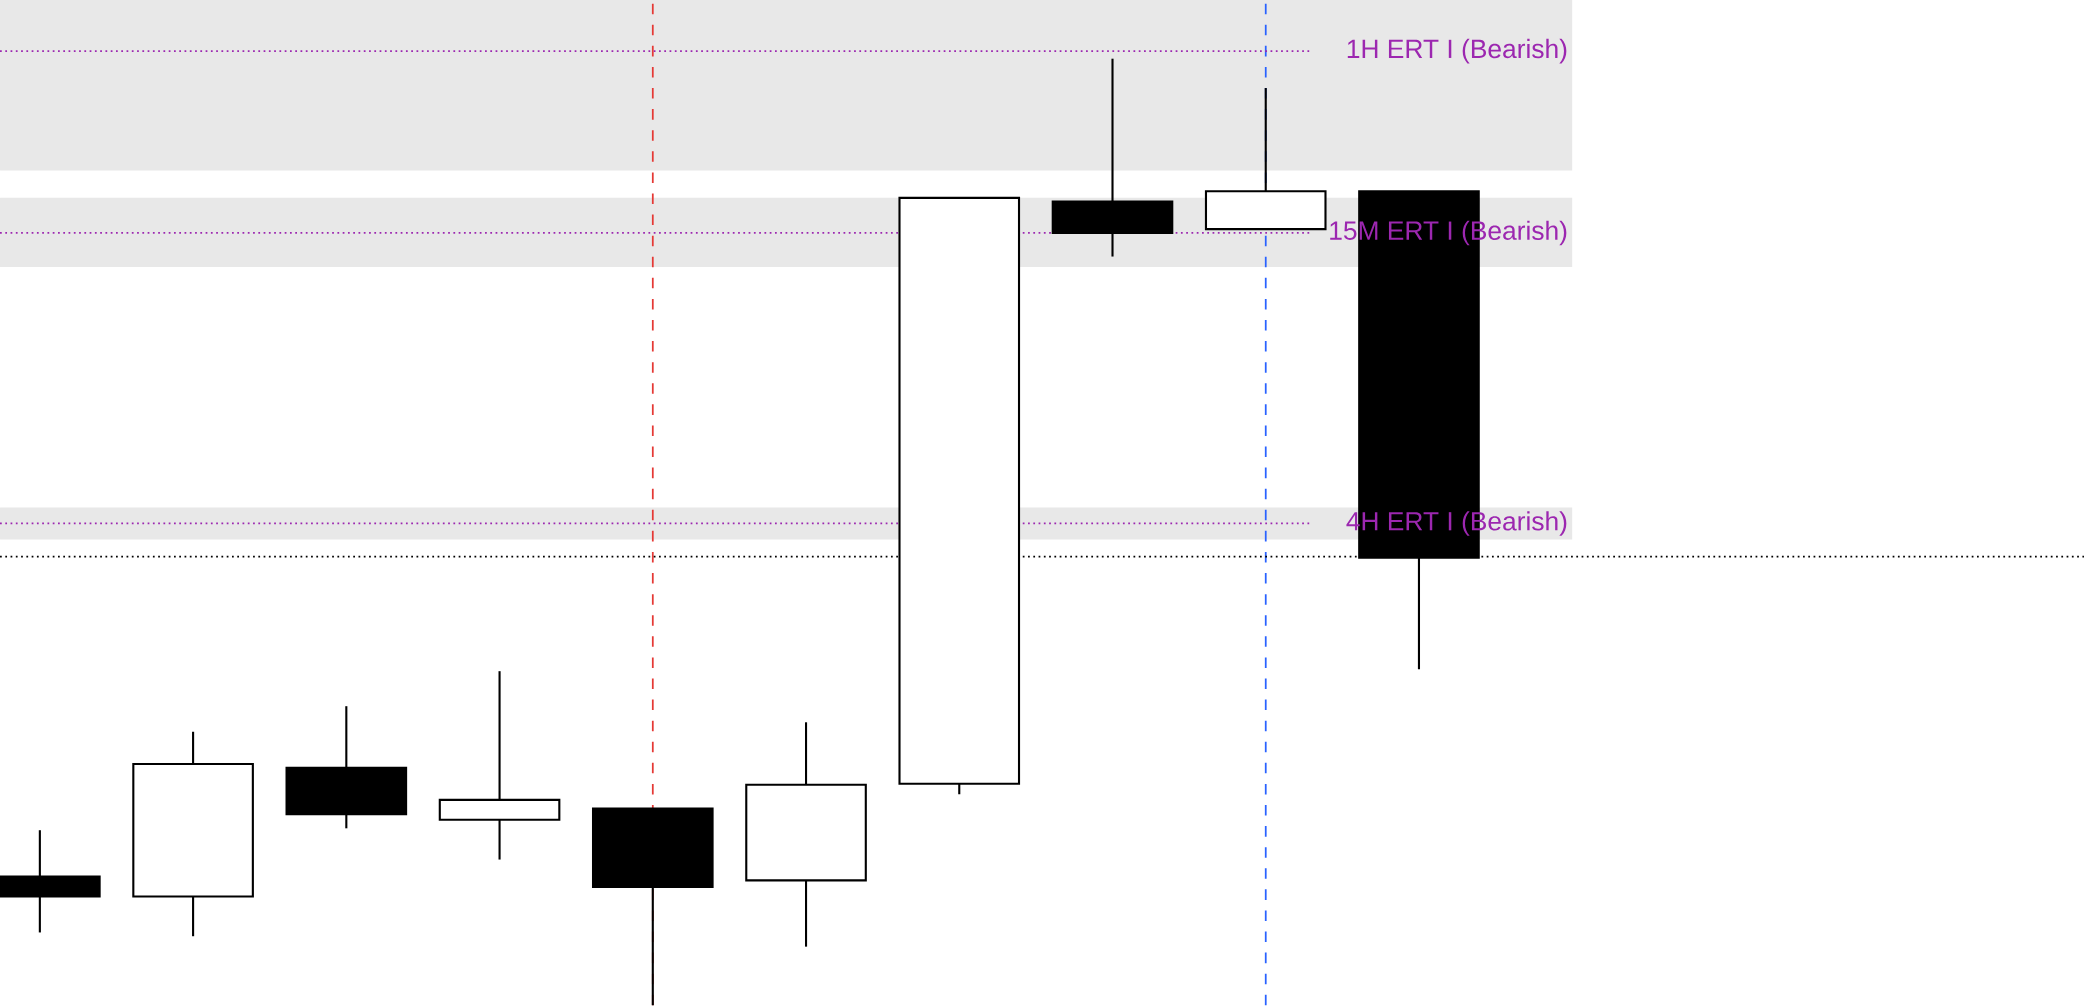 The width and height of the screenshot is (2084, 1006). What do you see at coordinates (1457, 51) in the screenshot?
I see `ref-line-label: 1H ERT I (Bearish)` at bounding box center [1457, 51].